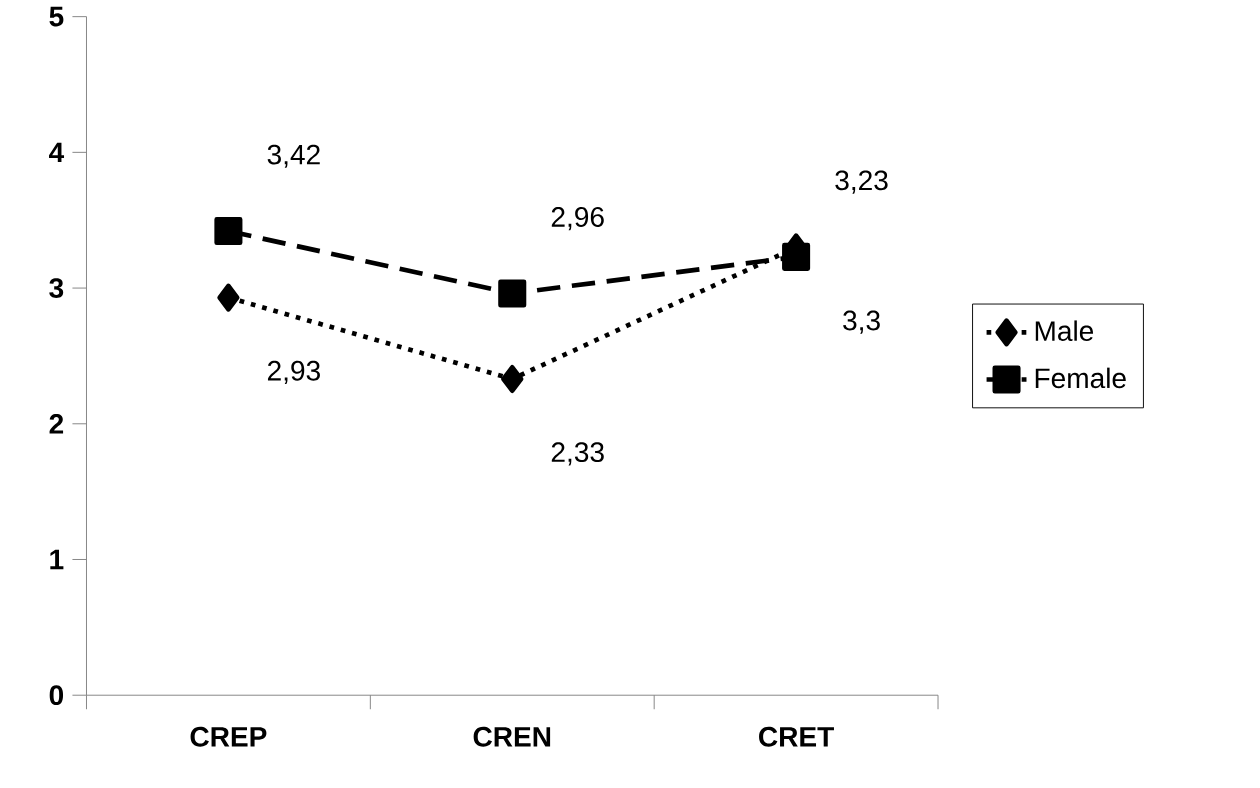  What do you see at coordinates (57, 559) in the screenshot?
I see `y-tick-label: 1` at bounding box center [57, 559].